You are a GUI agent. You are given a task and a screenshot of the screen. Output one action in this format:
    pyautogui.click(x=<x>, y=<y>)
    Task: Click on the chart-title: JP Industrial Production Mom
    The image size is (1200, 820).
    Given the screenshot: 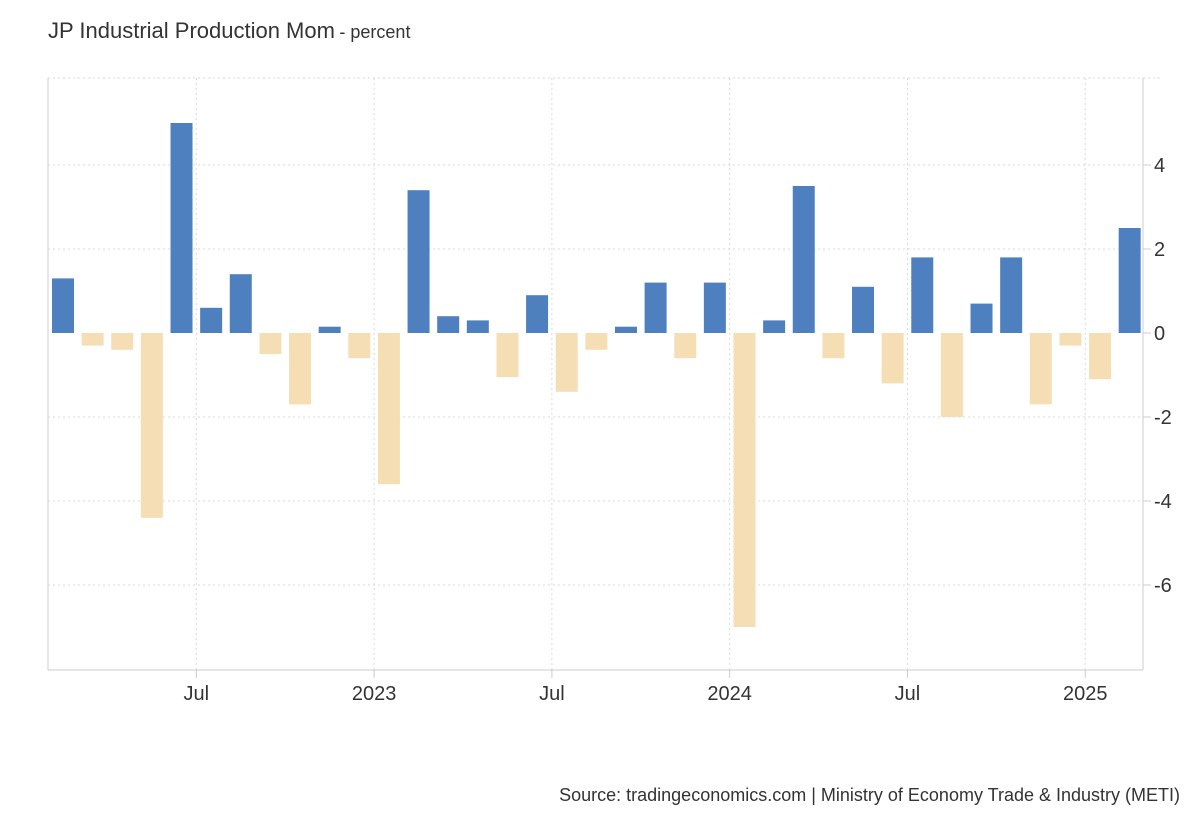 What is the action you would take?
    pyautogui.click(x=191, y=30)
    